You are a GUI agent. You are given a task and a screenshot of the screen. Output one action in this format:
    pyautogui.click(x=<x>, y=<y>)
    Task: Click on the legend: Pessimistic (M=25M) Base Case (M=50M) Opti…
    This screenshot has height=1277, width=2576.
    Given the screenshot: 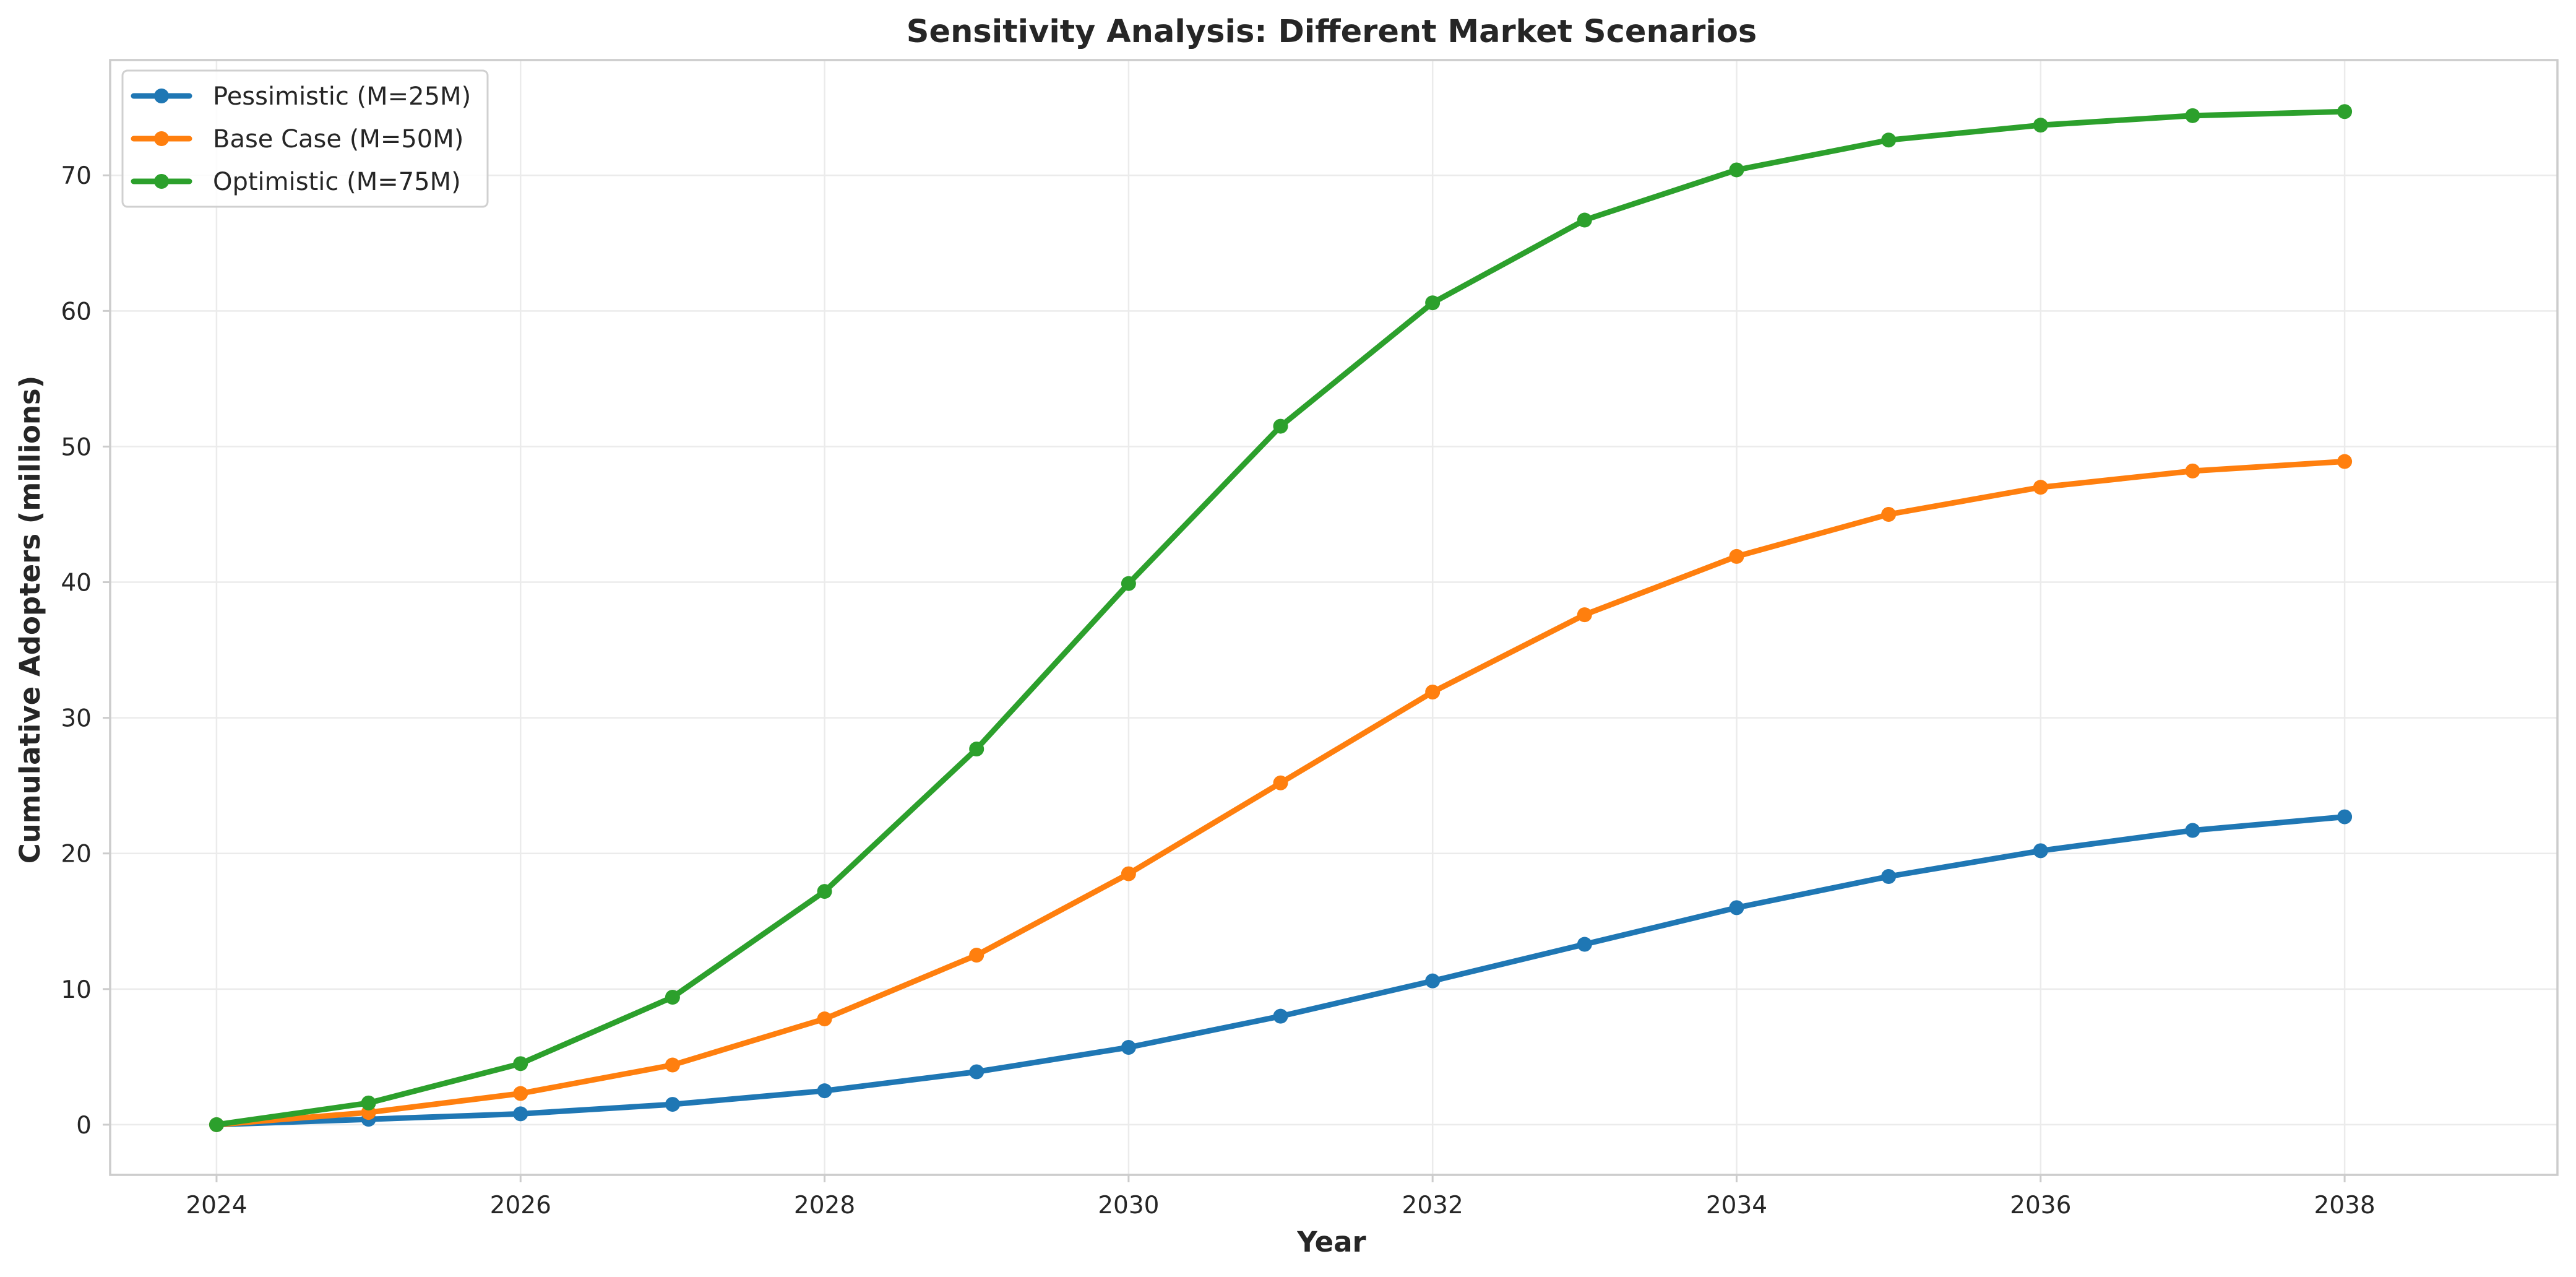 What is the action you would take?
    pyautogui.click(x=305, y=138)
    